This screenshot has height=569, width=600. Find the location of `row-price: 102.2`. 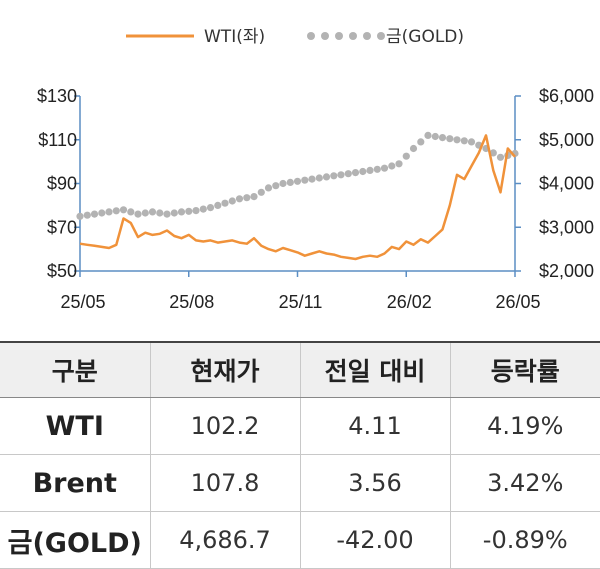

row-price: 102.2 is located at coordinates (224, 426).